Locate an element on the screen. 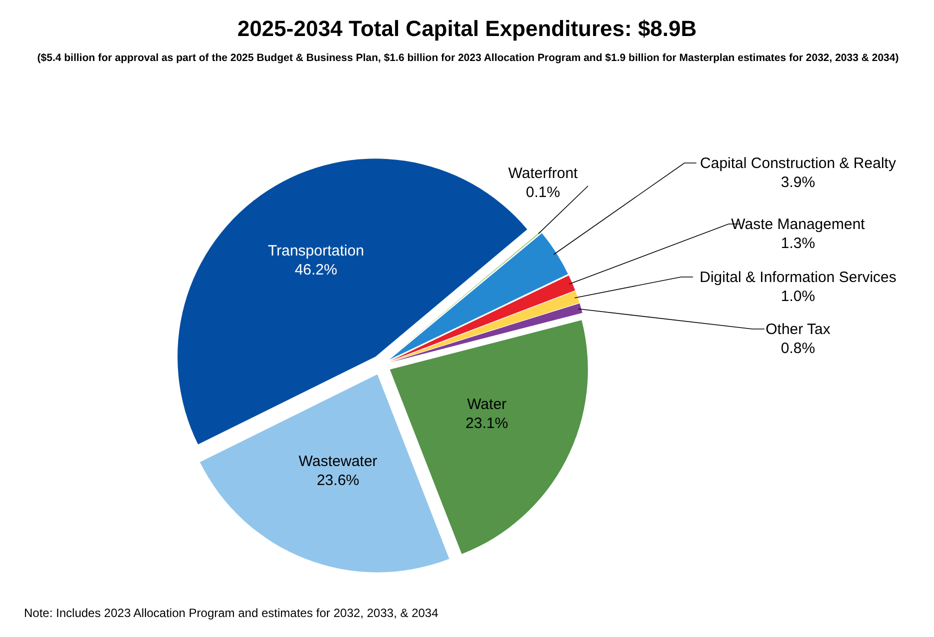 This screenshot has width=934, height=637. chart-title: 2025-2034 Total Capital Expenditures: $8.9B is located at coordinates (467, 29).